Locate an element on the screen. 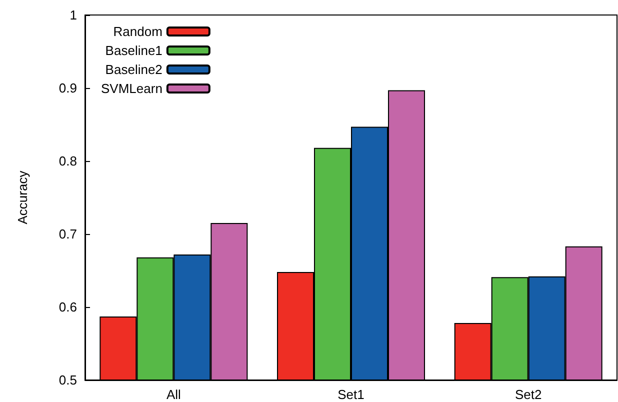  y-tick-label: 0.8 is located at coordinates (67, 161).